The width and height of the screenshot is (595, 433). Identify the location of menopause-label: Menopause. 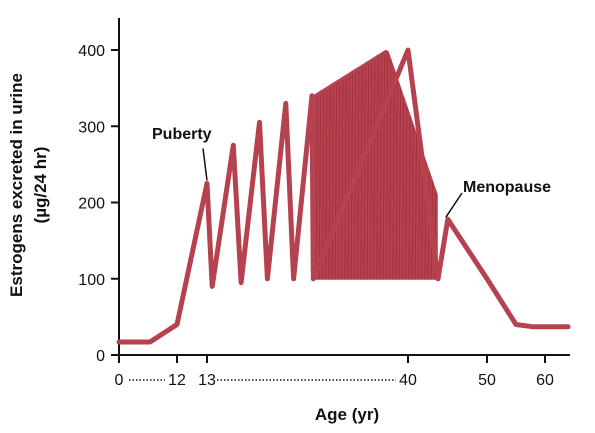
(507, 187).